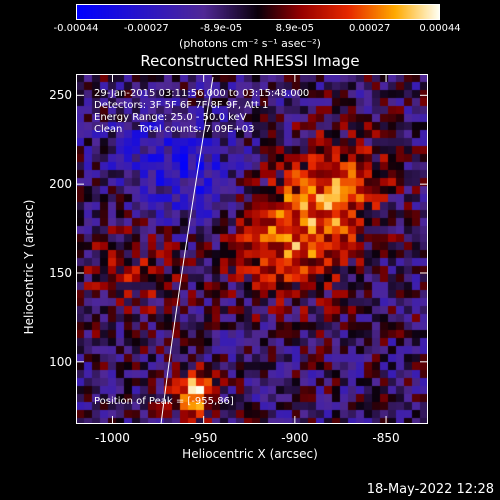 The image size is (500, 500). I want to click on colorbar, so click(258, 12).